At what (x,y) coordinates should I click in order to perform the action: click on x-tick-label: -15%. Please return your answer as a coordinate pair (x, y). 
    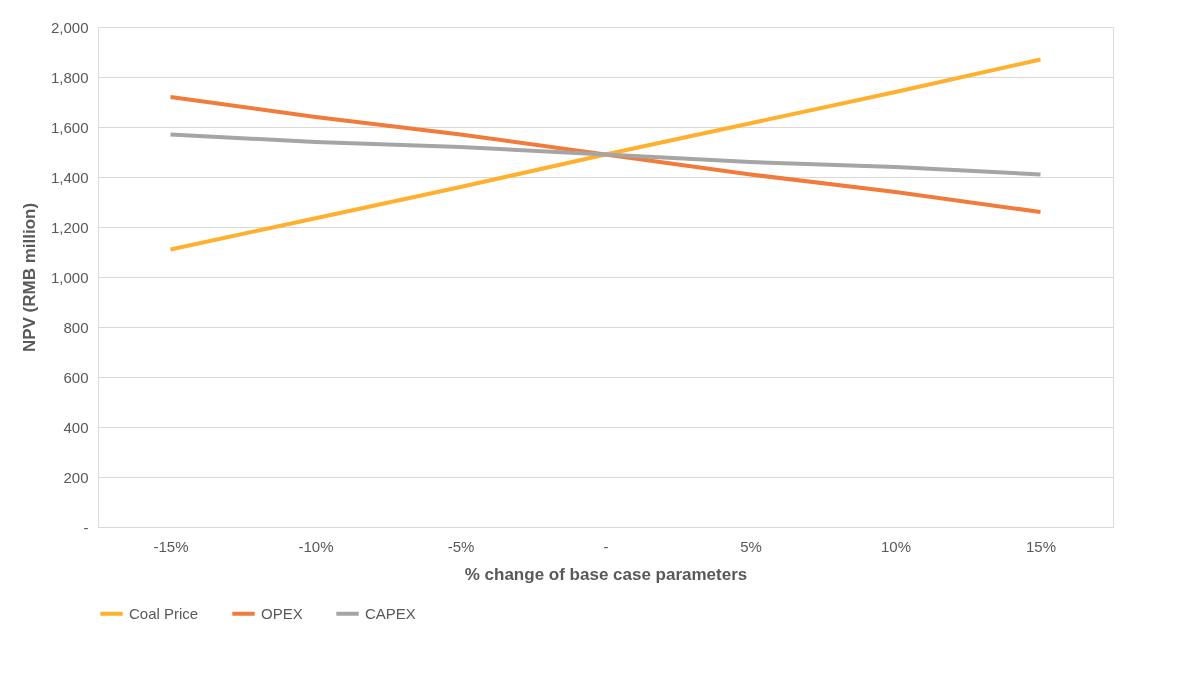
    Looking at the image, I should click on (171, 546).